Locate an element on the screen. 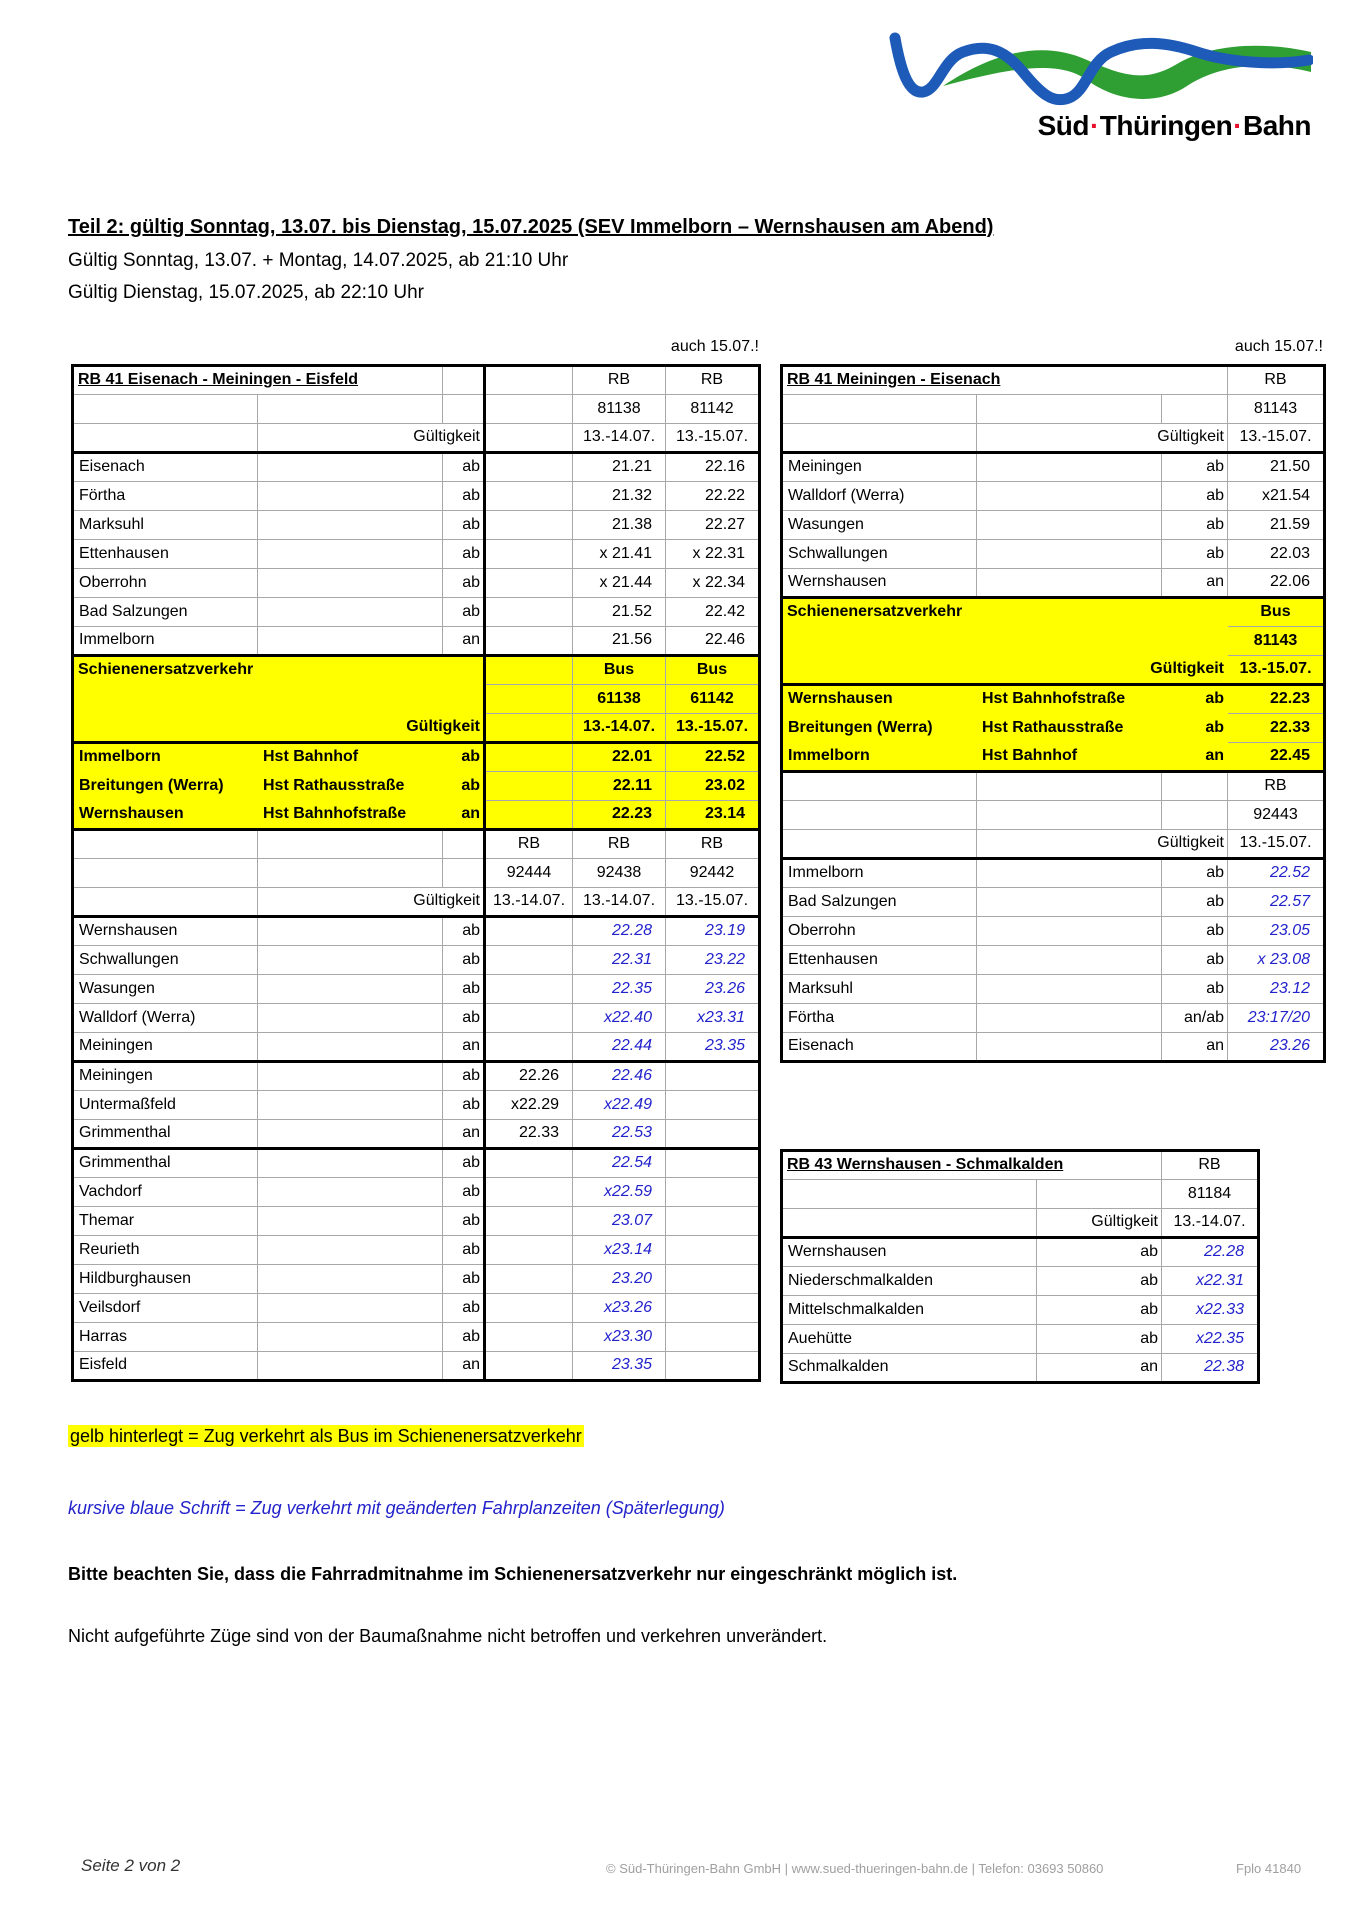  station-cell: Immelborn is located at coordinates (165, 756).